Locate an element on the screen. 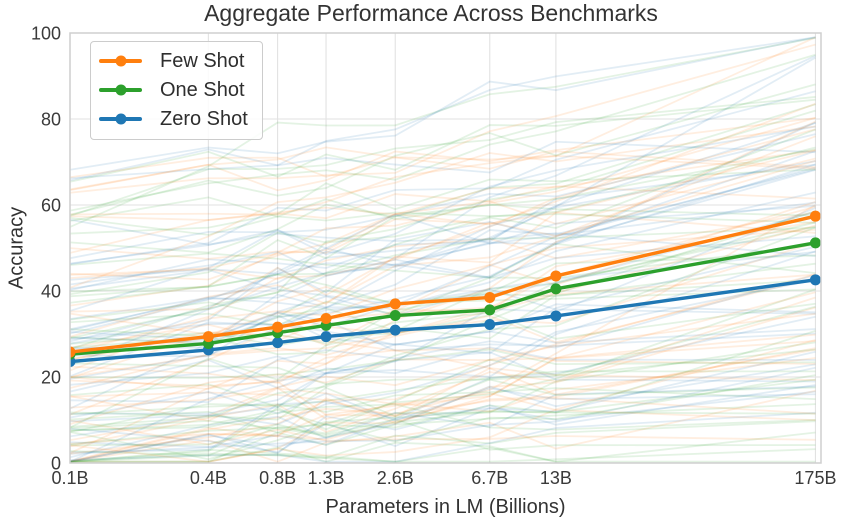  x-tick-label: 13B is located at coordinates (556, 478).